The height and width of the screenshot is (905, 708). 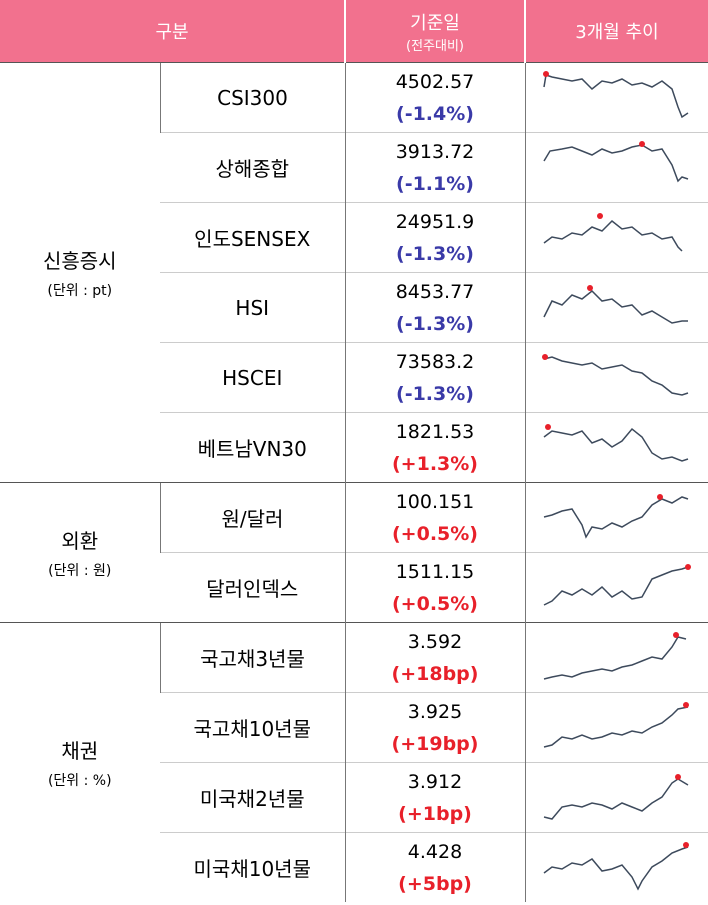 What do you see at coordinates (434, 517) in the screenshot?
I see `value-cell: 100.151 (+0.5%)` at bounding box center [434, 517].